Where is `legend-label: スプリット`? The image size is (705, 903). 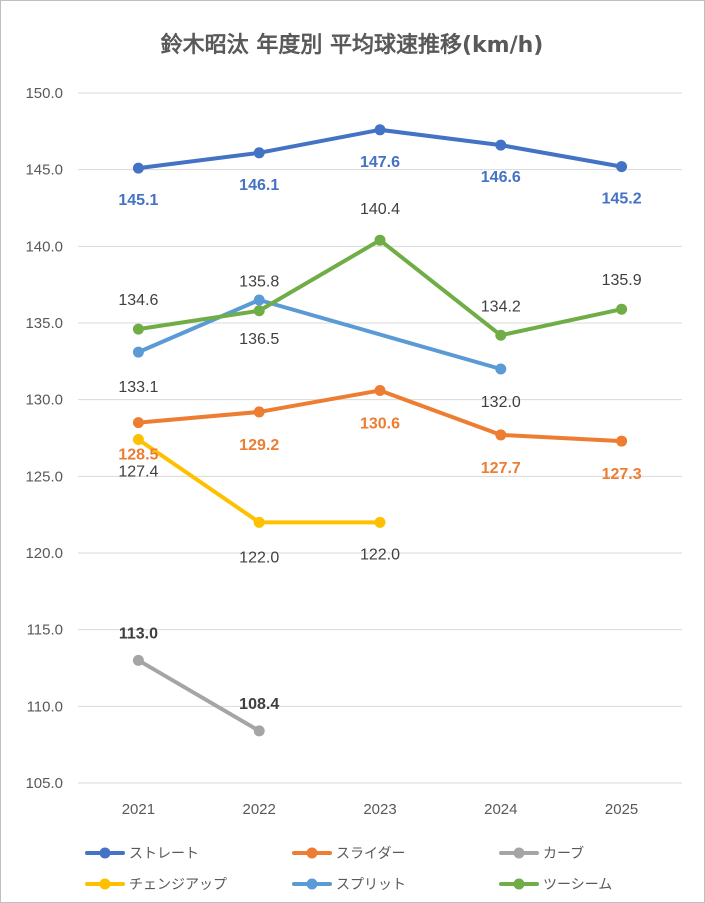
legend-label: スプリット is located at coordinates (371, 885).